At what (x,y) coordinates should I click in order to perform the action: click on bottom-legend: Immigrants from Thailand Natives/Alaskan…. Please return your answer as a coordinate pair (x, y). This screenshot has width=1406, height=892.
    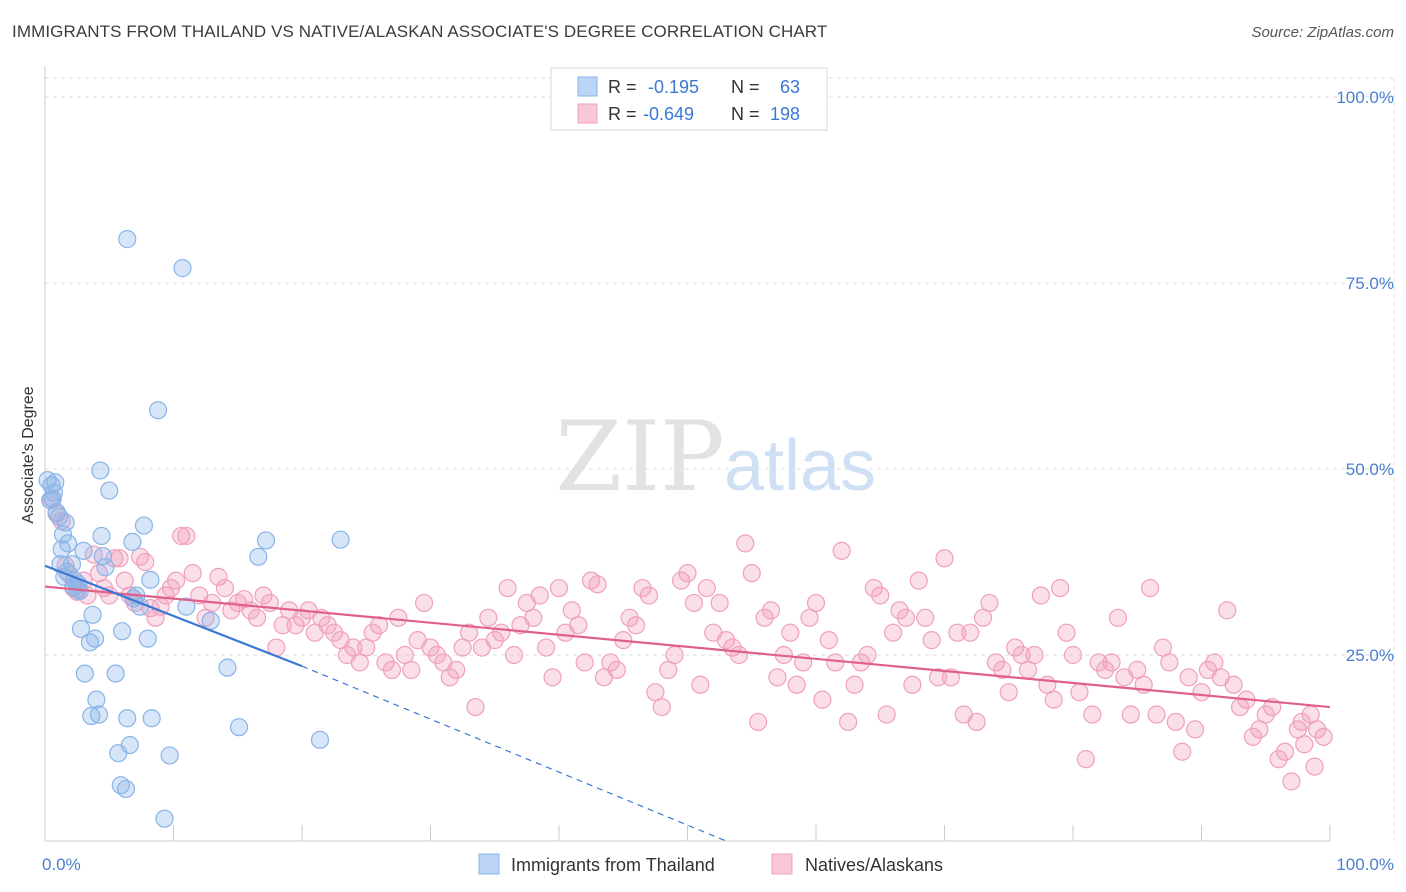
    Looking at the image, I should click on (710, 864).